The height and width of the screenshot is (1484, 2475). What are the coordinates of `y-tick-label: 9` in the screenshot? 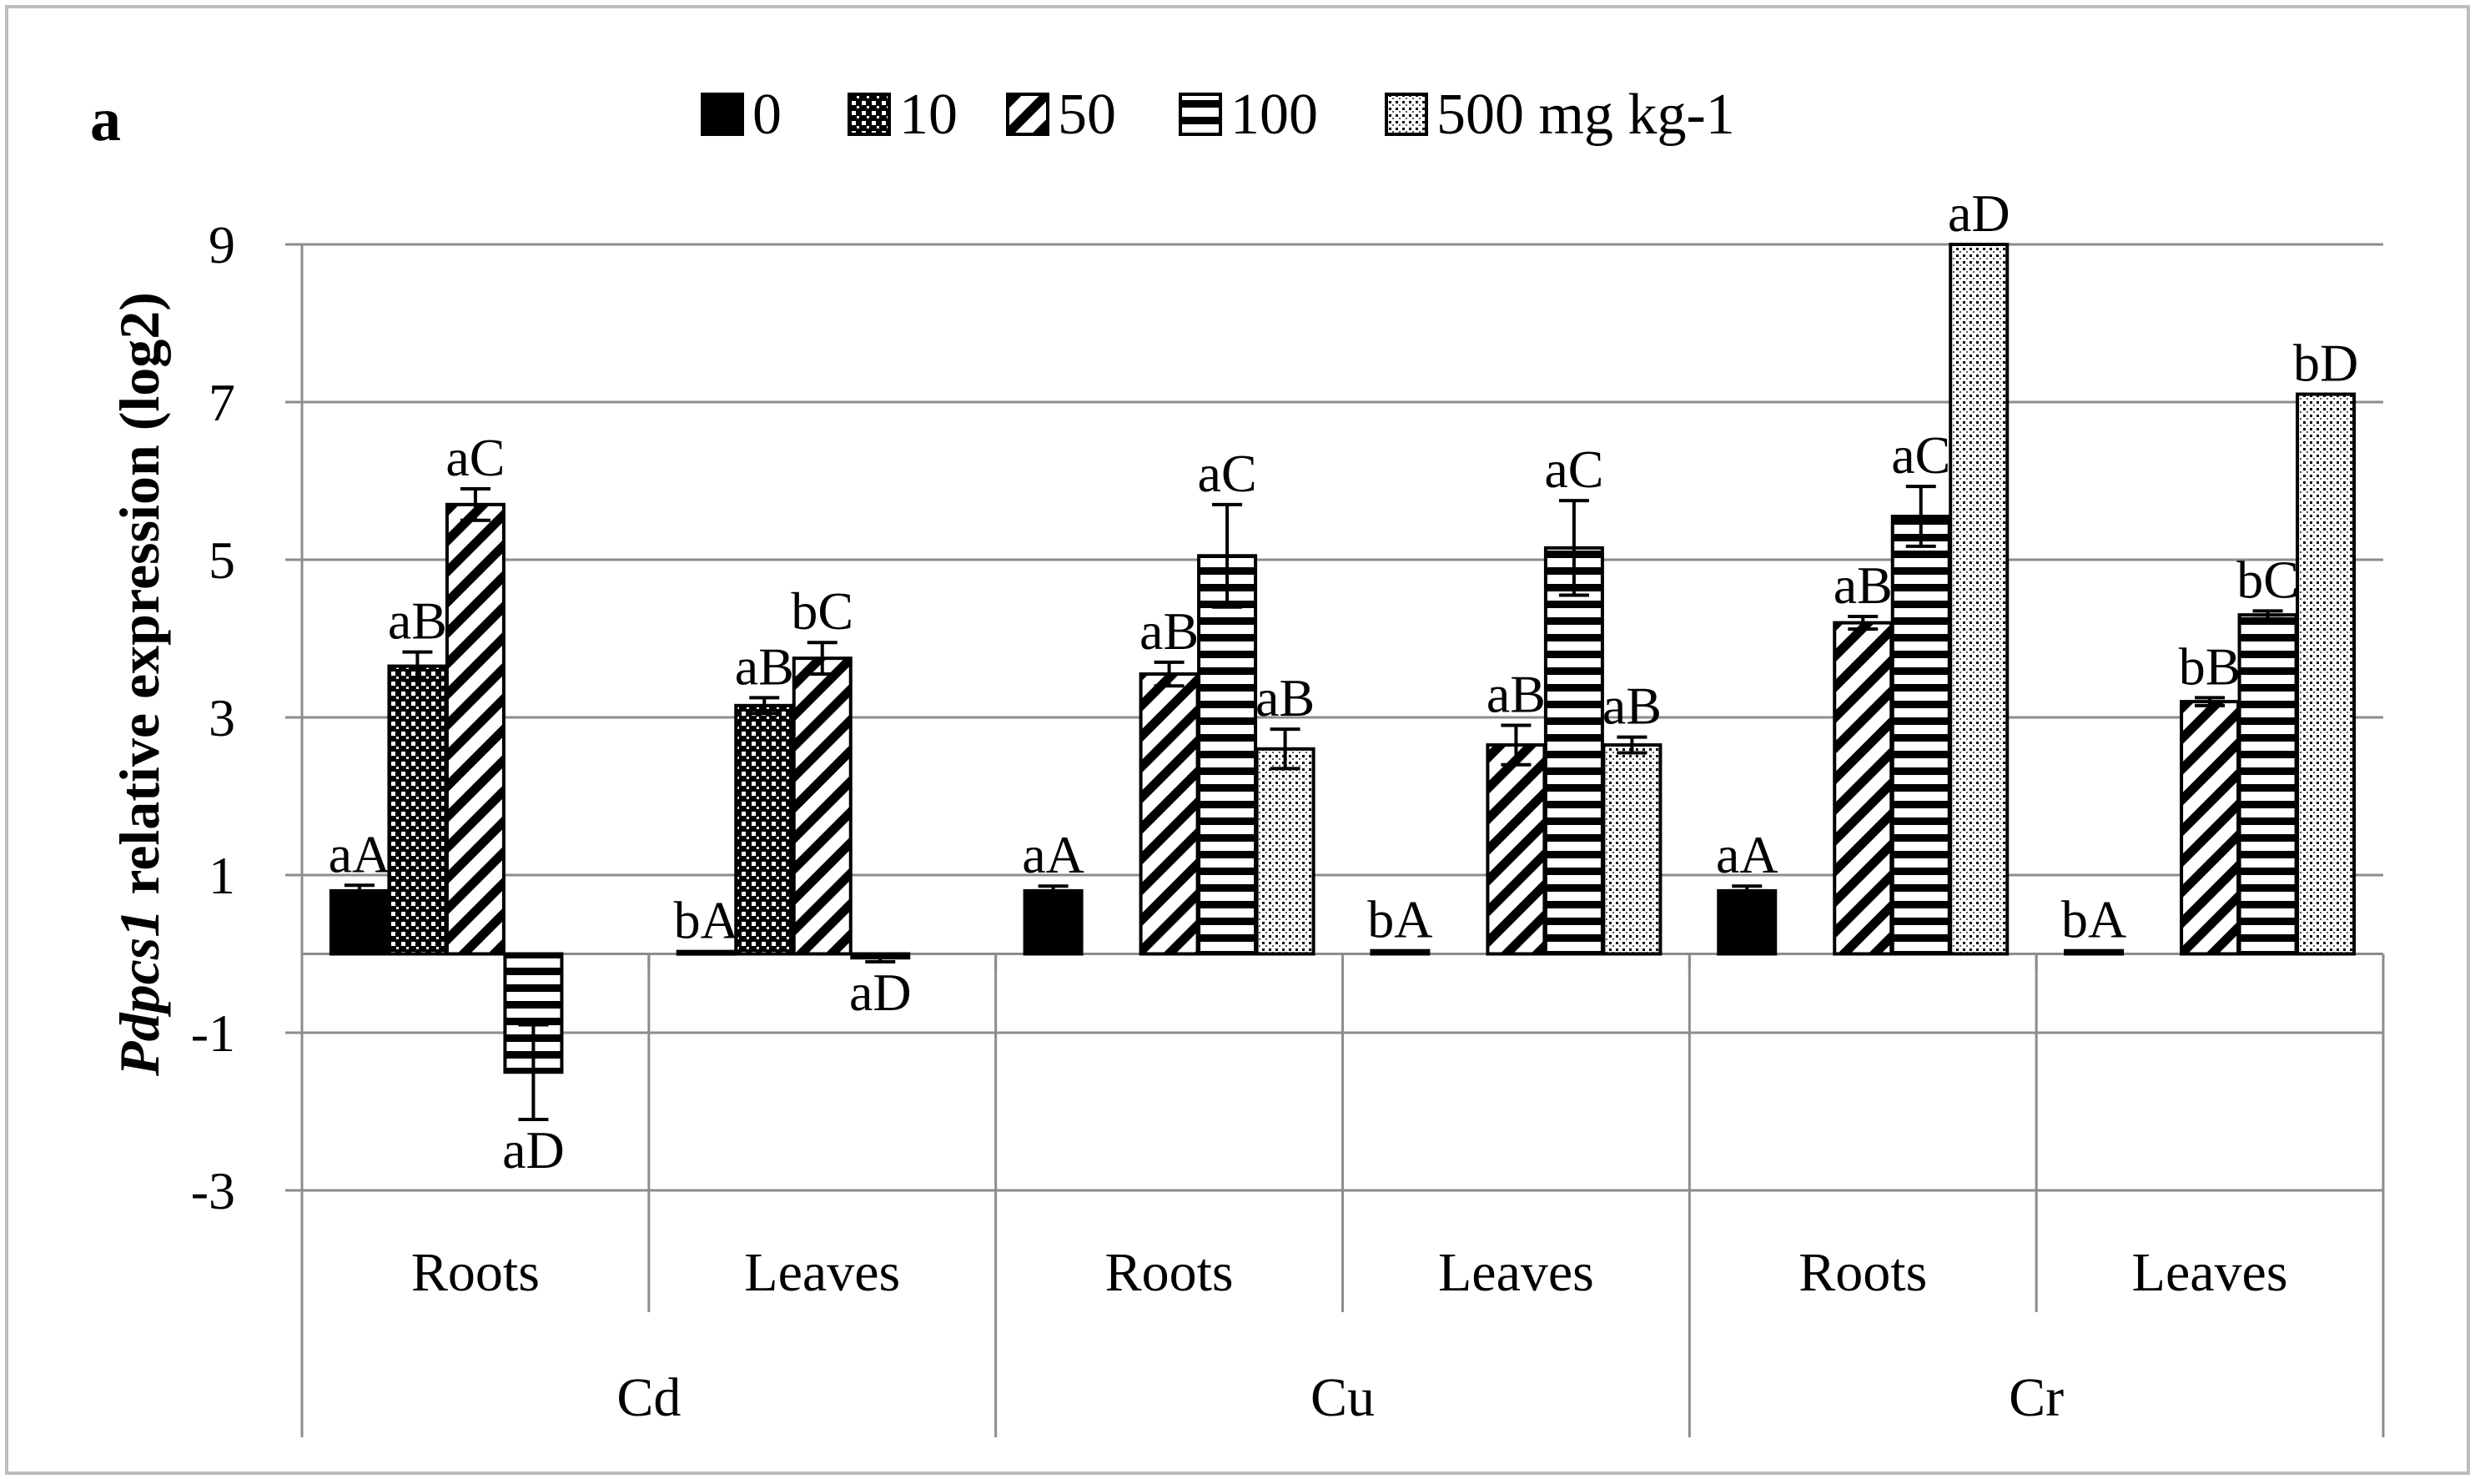 It's located at (222, 245).